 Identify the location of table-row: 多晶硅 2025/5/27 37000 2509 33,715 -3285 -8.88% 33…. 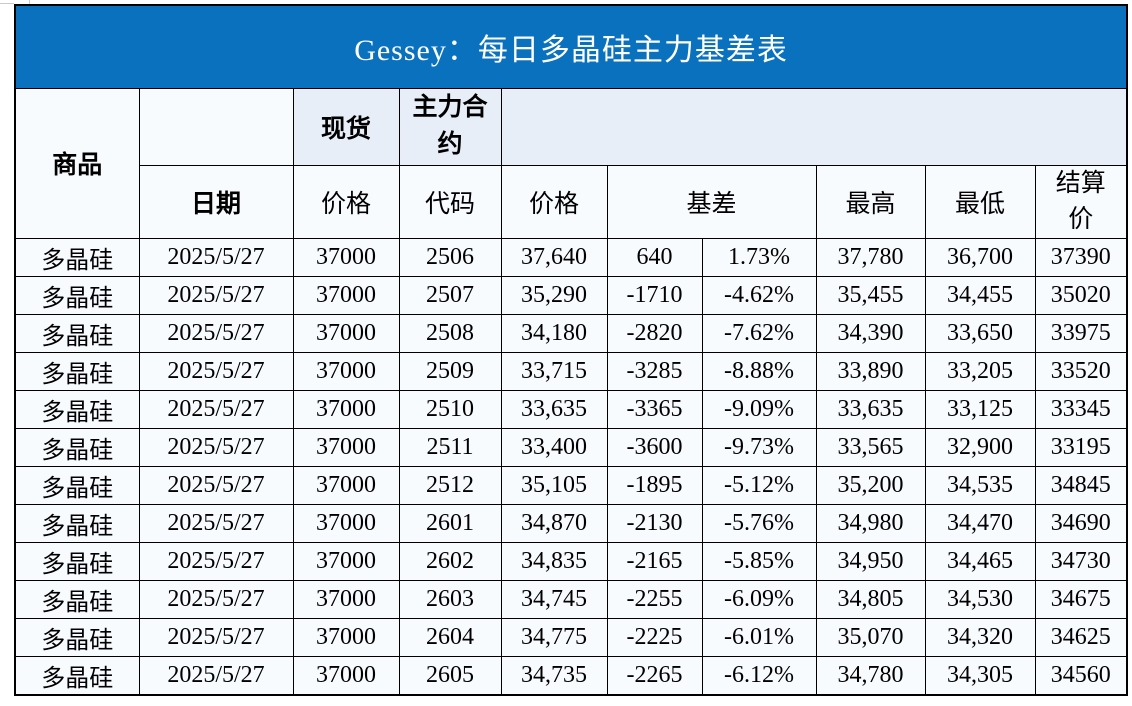
(571, 371).